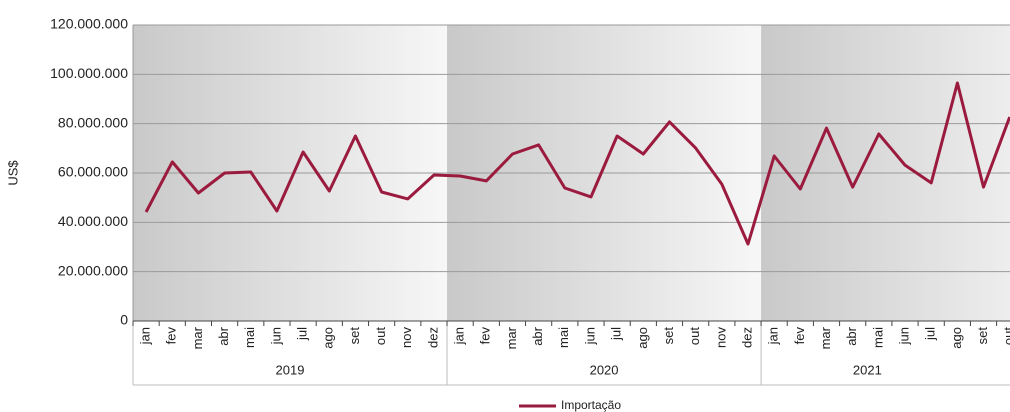 This screenshot has height=412, width=1010. What do you see at coordinates (290, 369) in the screenshot?
I see `year-label: 2019` at bounding box center [290, 369].